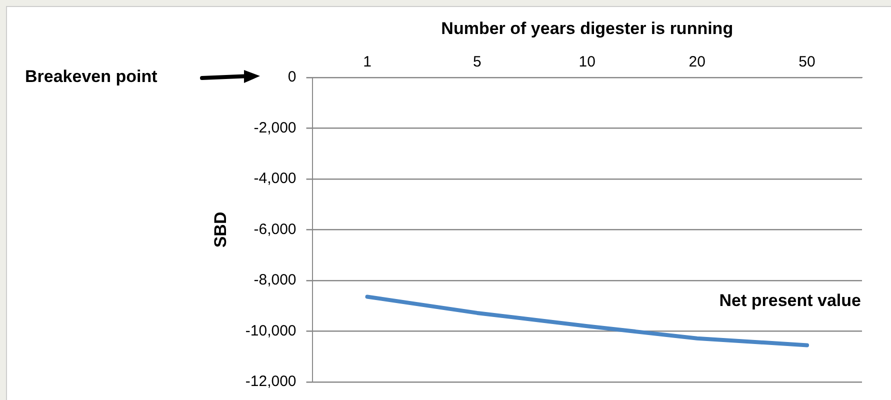 This screenshot has height=400, width=891. What do you see at coordinates (270, 381) in the screenshot?
I see `y-tick-label: -12,000` at bounding box center [270, 381].